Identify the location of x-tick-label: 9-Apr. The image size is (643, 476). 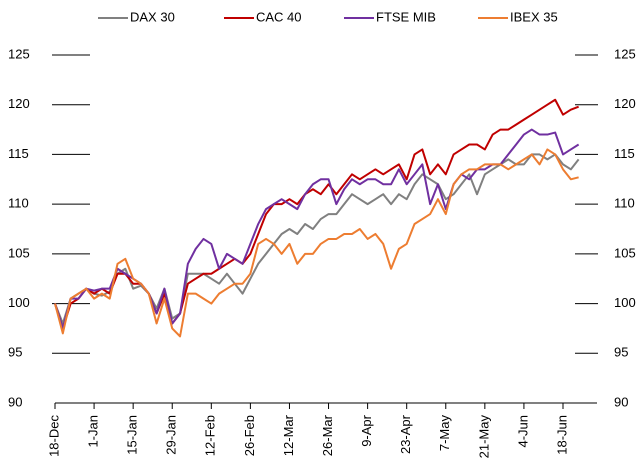
(366, 430).